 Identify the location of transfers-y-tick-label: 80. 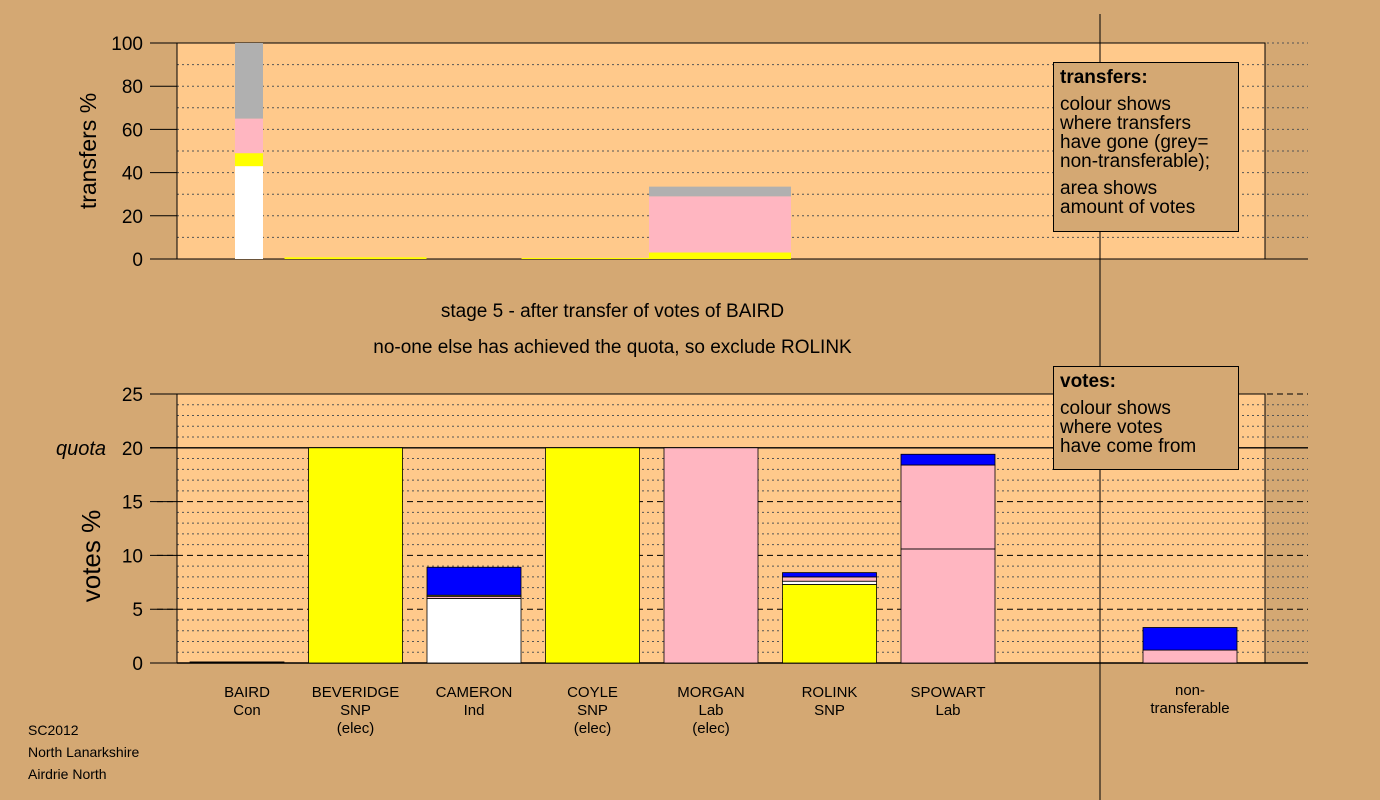
(132, 87).